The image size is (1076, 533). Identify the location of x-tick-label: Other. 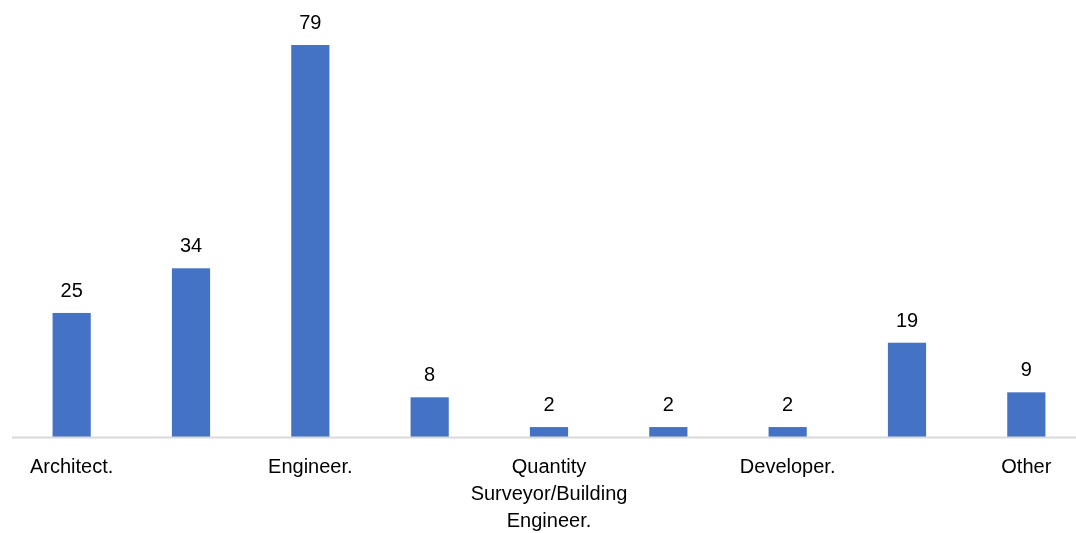
(1026, 466).